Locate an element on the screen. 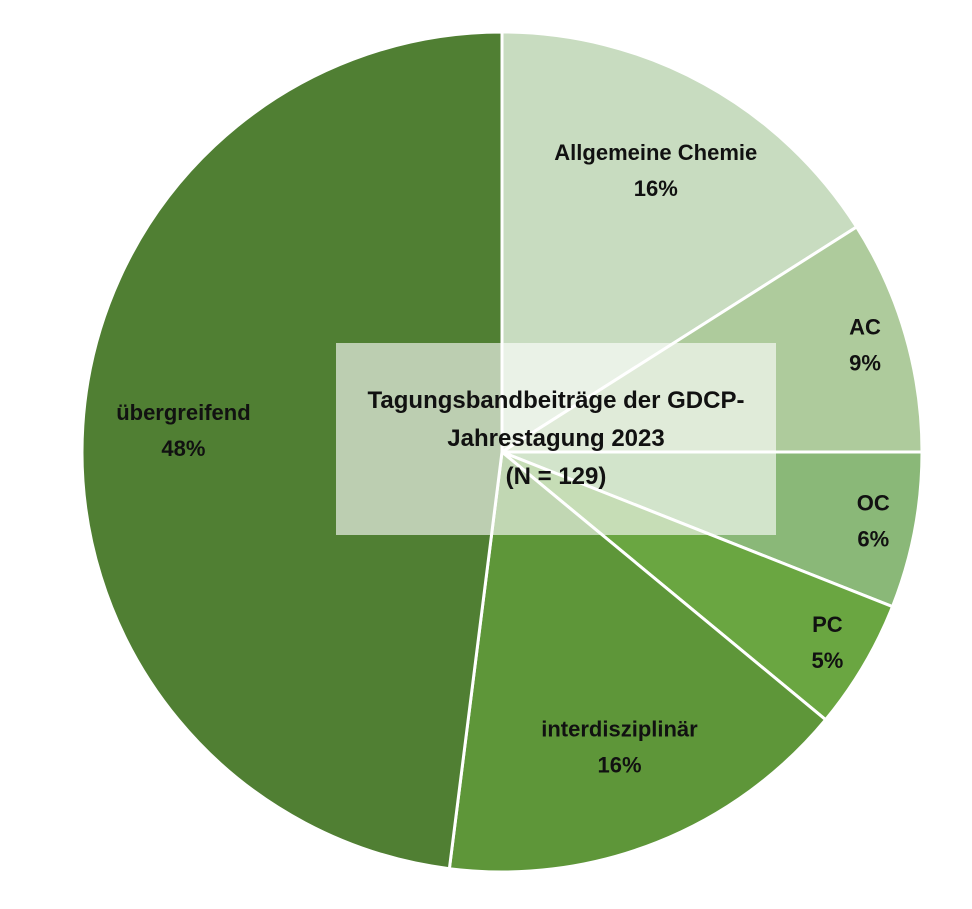 This screenshot has width=972, height=909. slice-value-label: 48% is located at coordinates (183, 448).